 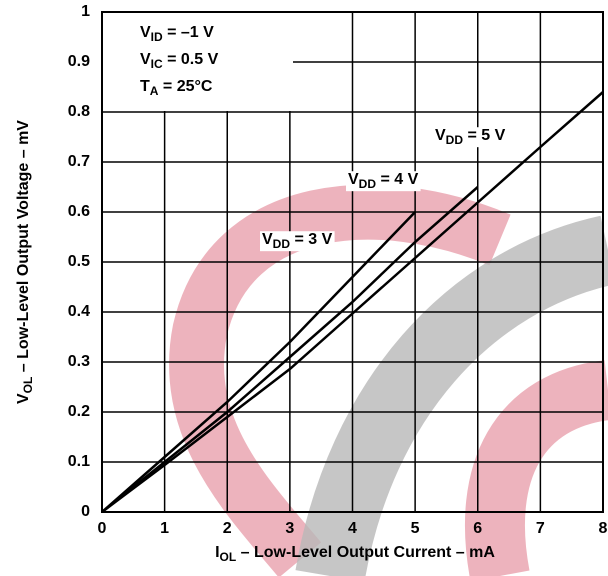 I want to click on y-tick-label: 0.5, so click(x=79, y=261).